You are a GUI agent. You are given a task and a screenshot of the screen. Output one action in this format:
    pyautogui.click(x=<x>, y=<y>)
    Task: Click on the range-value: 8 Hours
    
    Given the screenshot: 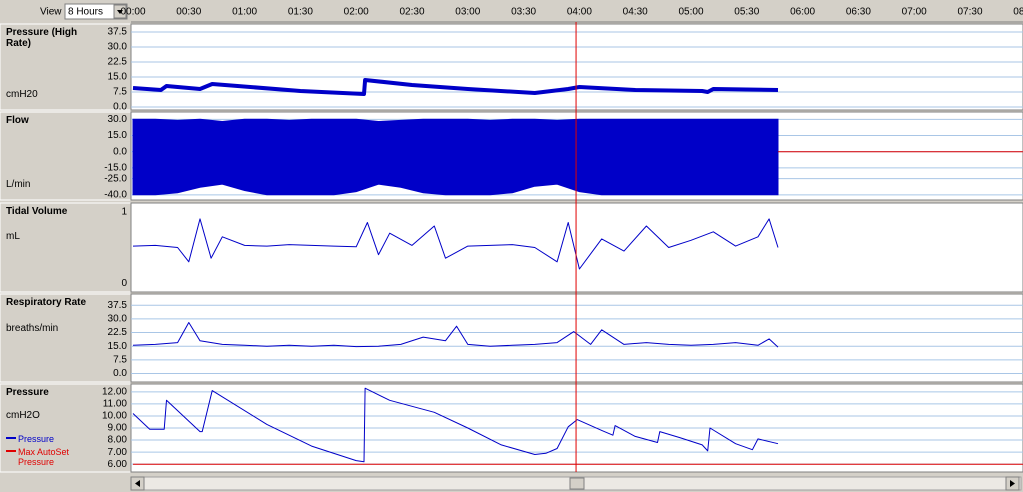 What is the action you would take?
    pyautogui.click(x=85, y=12)
    